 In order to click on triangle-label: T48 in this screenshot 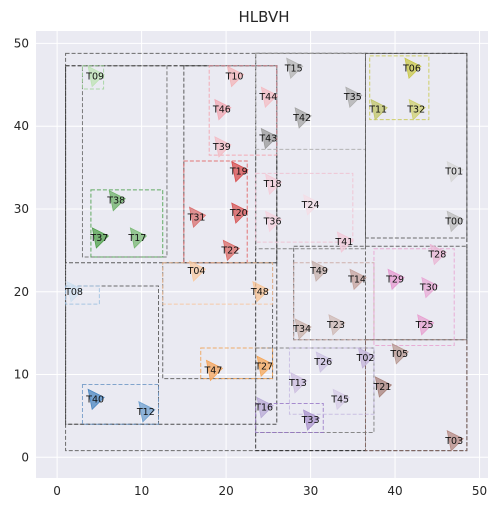, I will do `click(259, 292)`.